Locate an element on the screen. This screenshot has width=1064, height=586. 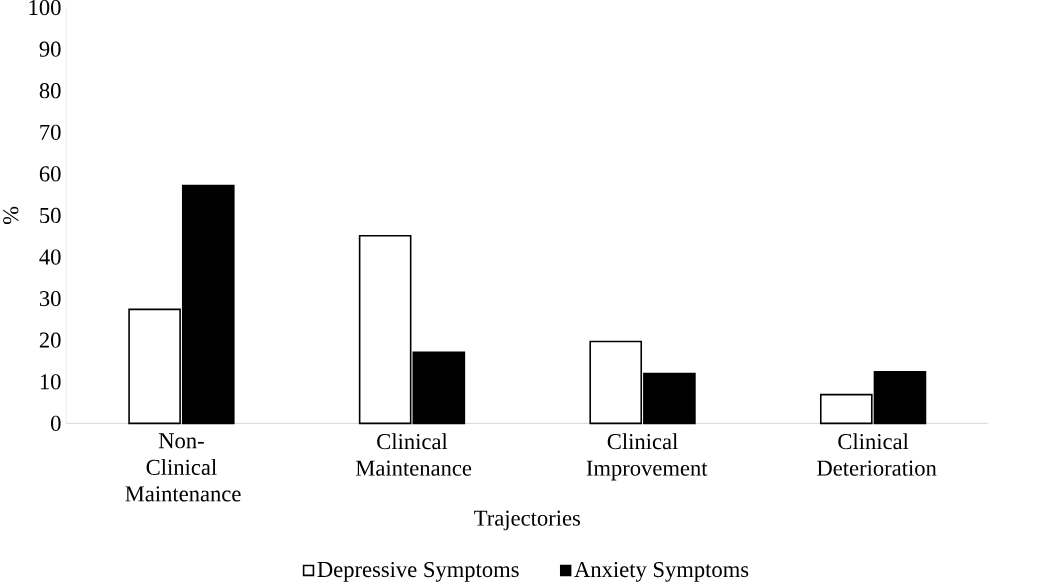
x-tick-label: Clinical Maintenance is located at coordinates (413, 454).